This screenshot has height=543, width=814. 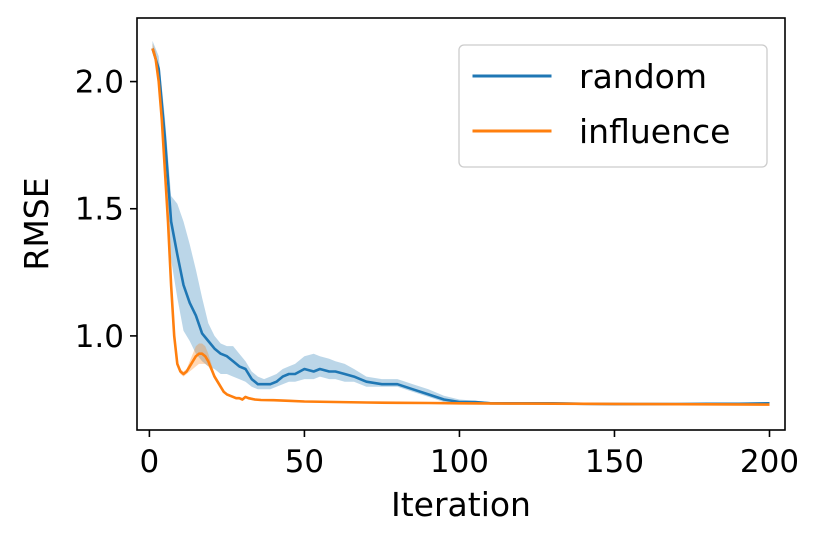 I want to click on x-axis-ticks: 0 50 100 150 200, so click(x=469, y=455).